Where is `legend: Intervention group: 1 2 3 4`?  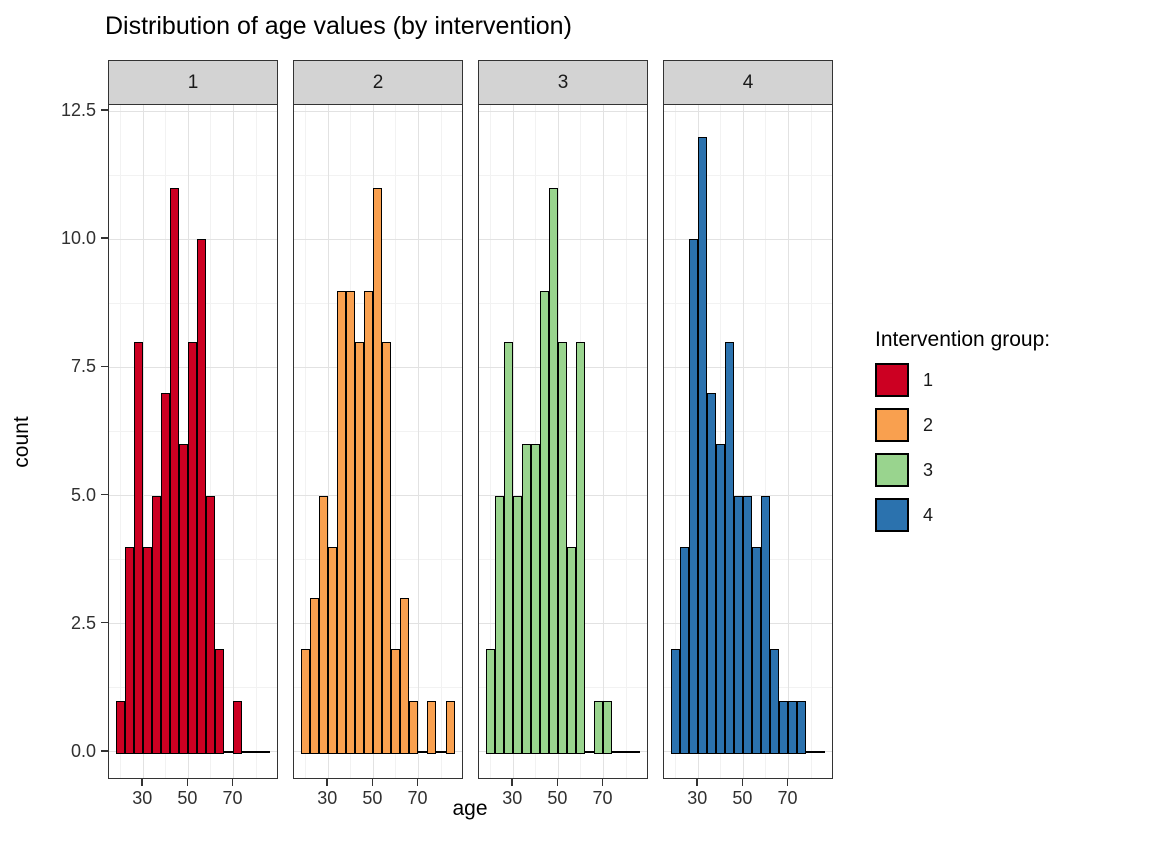
legend: Intervention group: 1 2 3 4 is located at coordinates (962, 430).